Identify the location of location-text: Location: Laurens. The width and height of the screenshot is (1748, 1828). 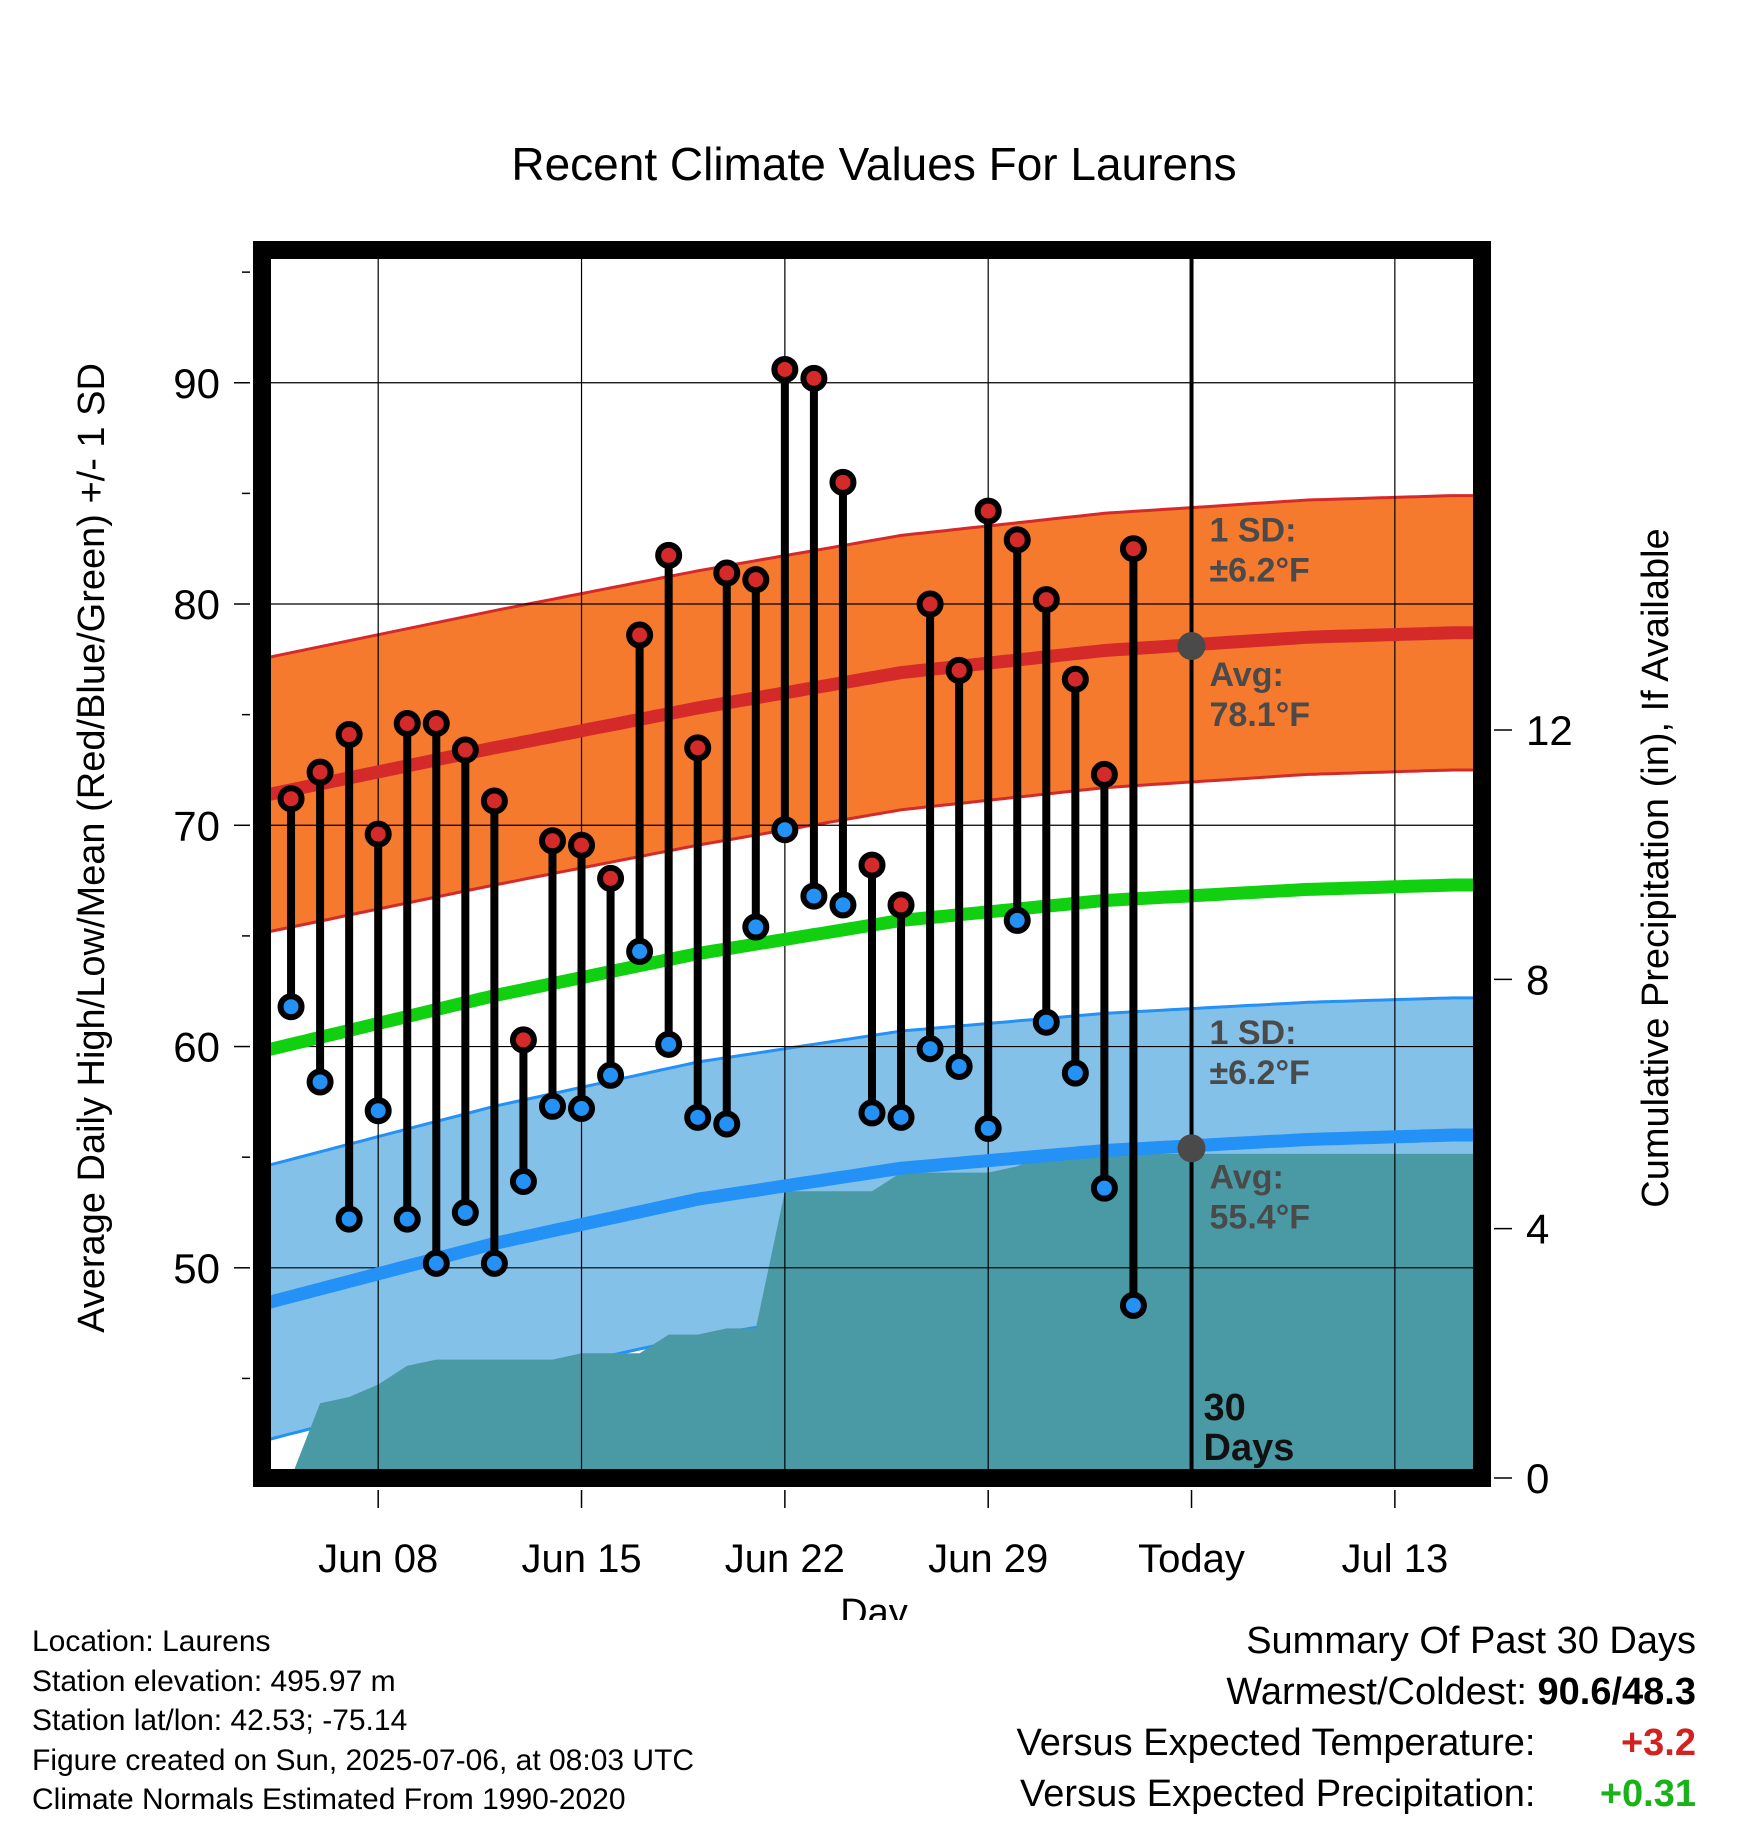
(151, 1641).